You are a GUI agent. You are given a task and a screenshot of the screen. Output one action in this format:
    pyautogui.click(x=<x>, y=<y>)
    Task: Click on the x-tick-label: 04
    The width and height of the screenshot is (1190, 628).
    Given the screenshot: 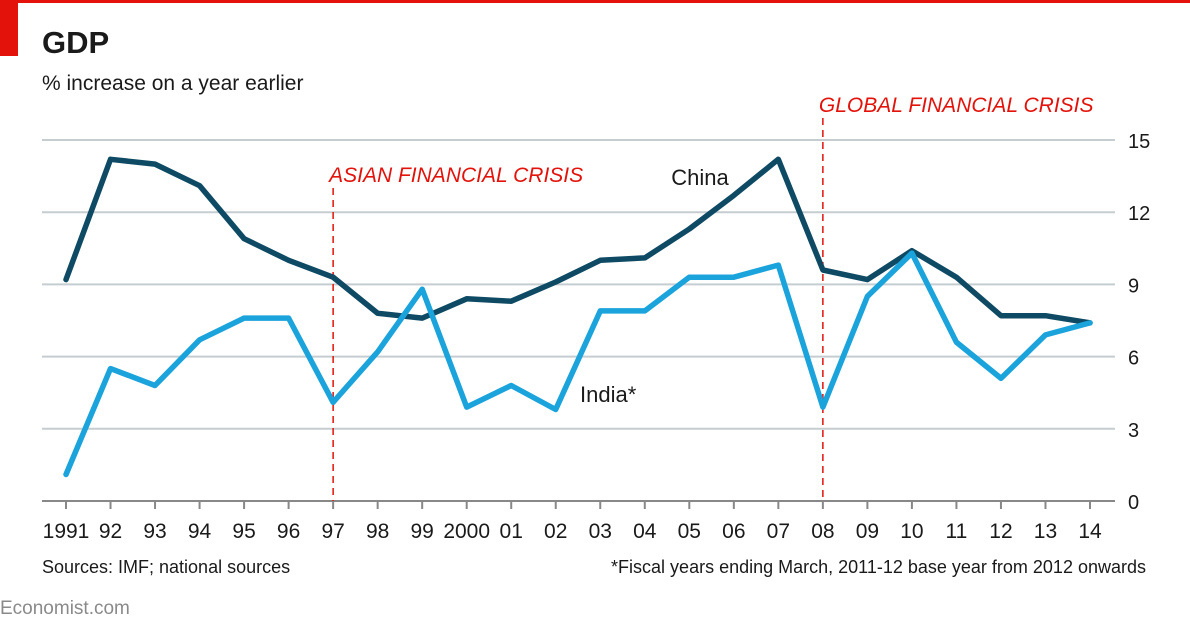 What is the action you would take?
    pyautogui.click(x=645, y=531)
    